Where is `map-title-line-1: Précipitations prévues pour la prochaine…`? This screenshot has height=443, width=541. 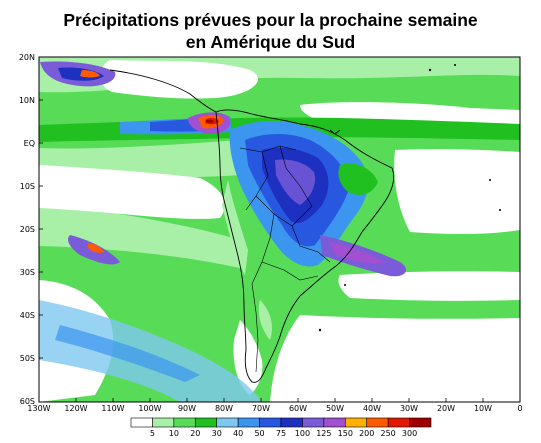 map-title-line-1: Précipitations prévues pour la prochaine… is located at coordinates (270, 20).